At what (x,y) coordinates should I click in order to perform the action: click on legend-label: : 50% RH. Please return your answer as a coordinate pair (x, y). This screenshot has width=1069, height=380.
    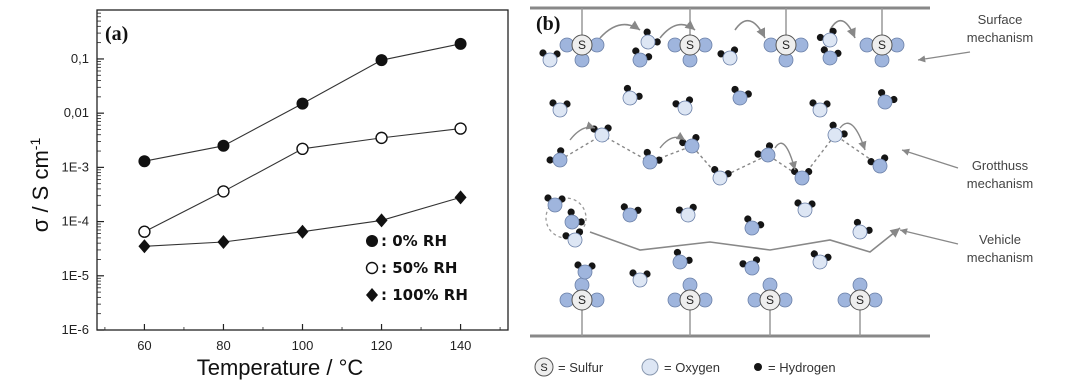
    Looking at the image, I should click on (419, 268).